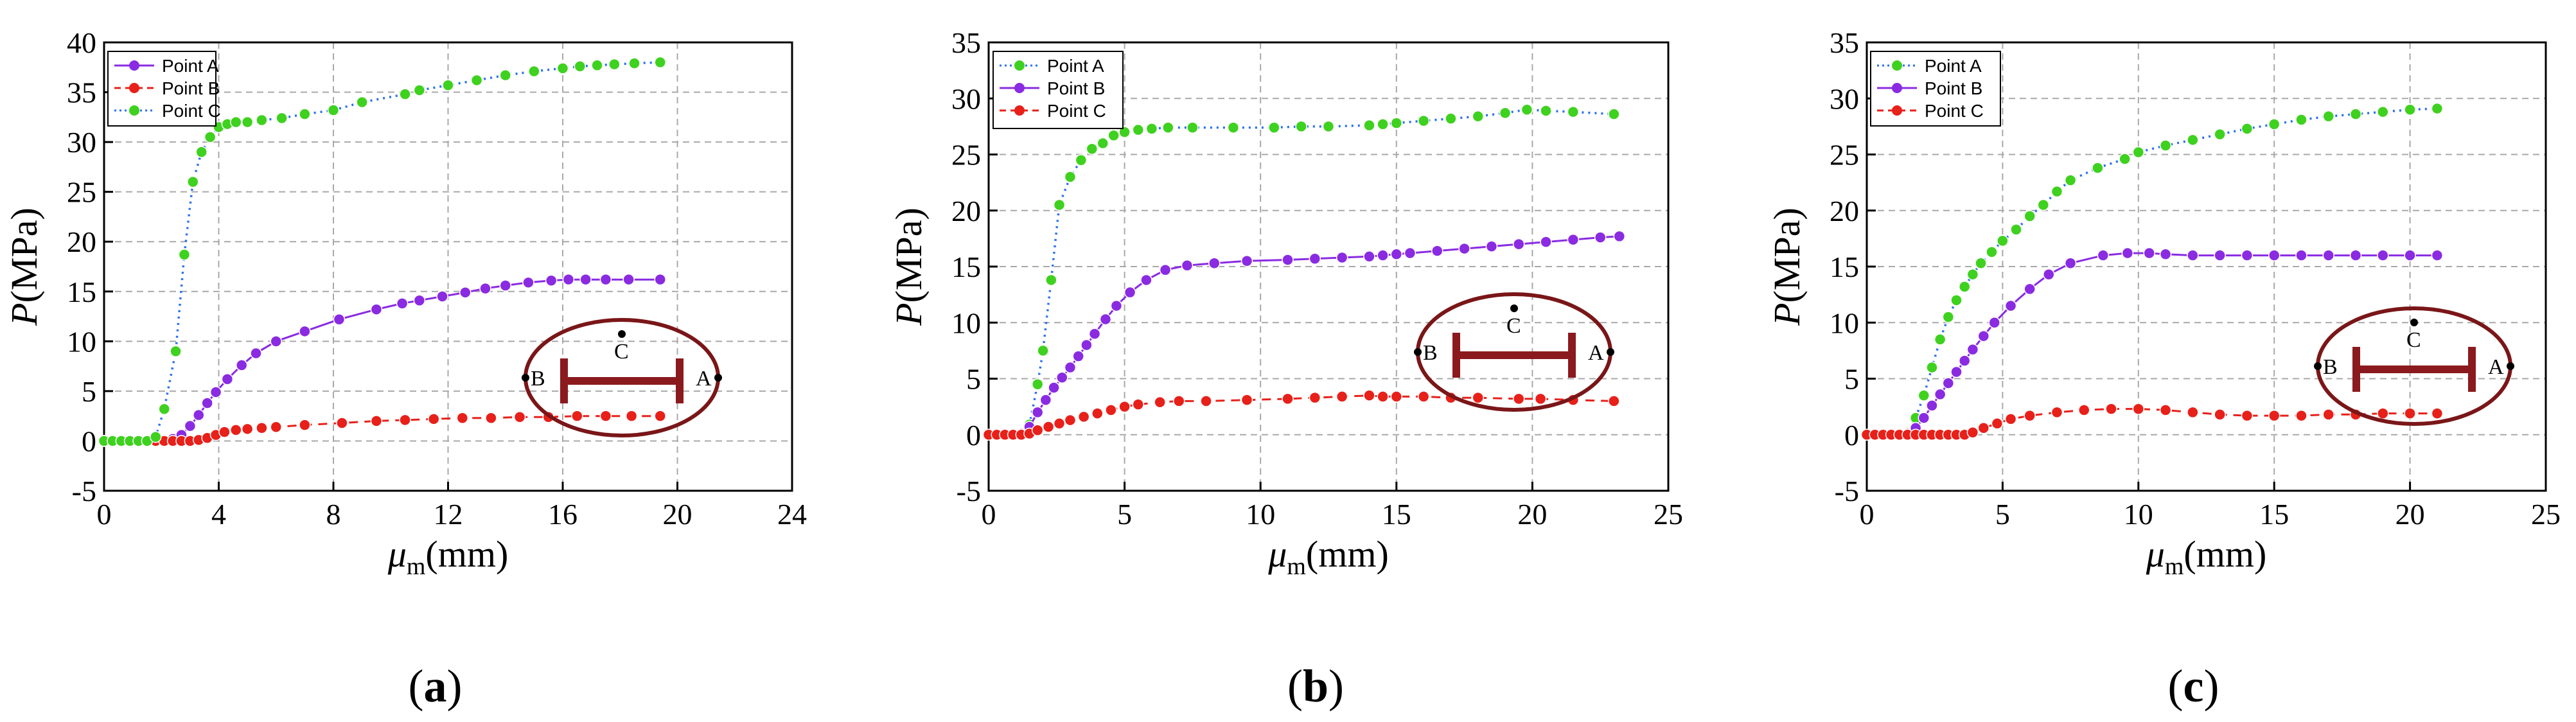 Image resolution: width=2576 pixels, height=722 pixels. What do you see at coordinates (448, 514) in the screenshot?
I see `x-tick-label: 12` at bounding box center [448, 514].